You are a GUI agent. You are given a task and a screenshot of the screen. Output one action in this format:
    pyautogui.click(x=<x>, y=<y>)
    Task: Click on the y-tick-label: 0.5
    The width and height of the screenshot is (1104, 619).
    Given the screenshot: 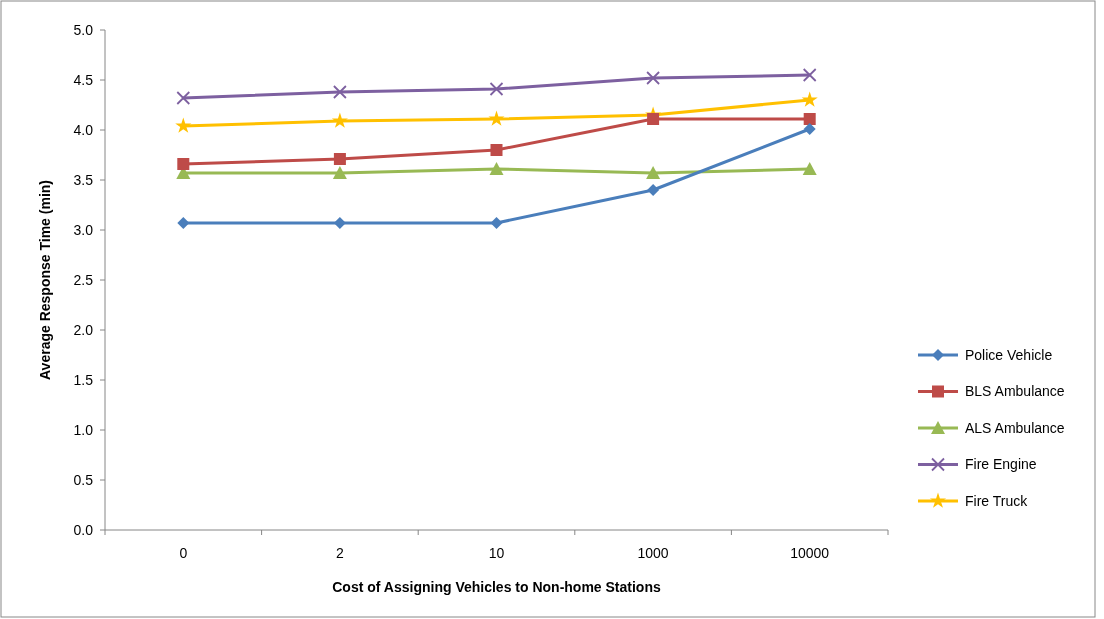 What is the action you would take?
    pyautogui.click(x=83, y=479)
    